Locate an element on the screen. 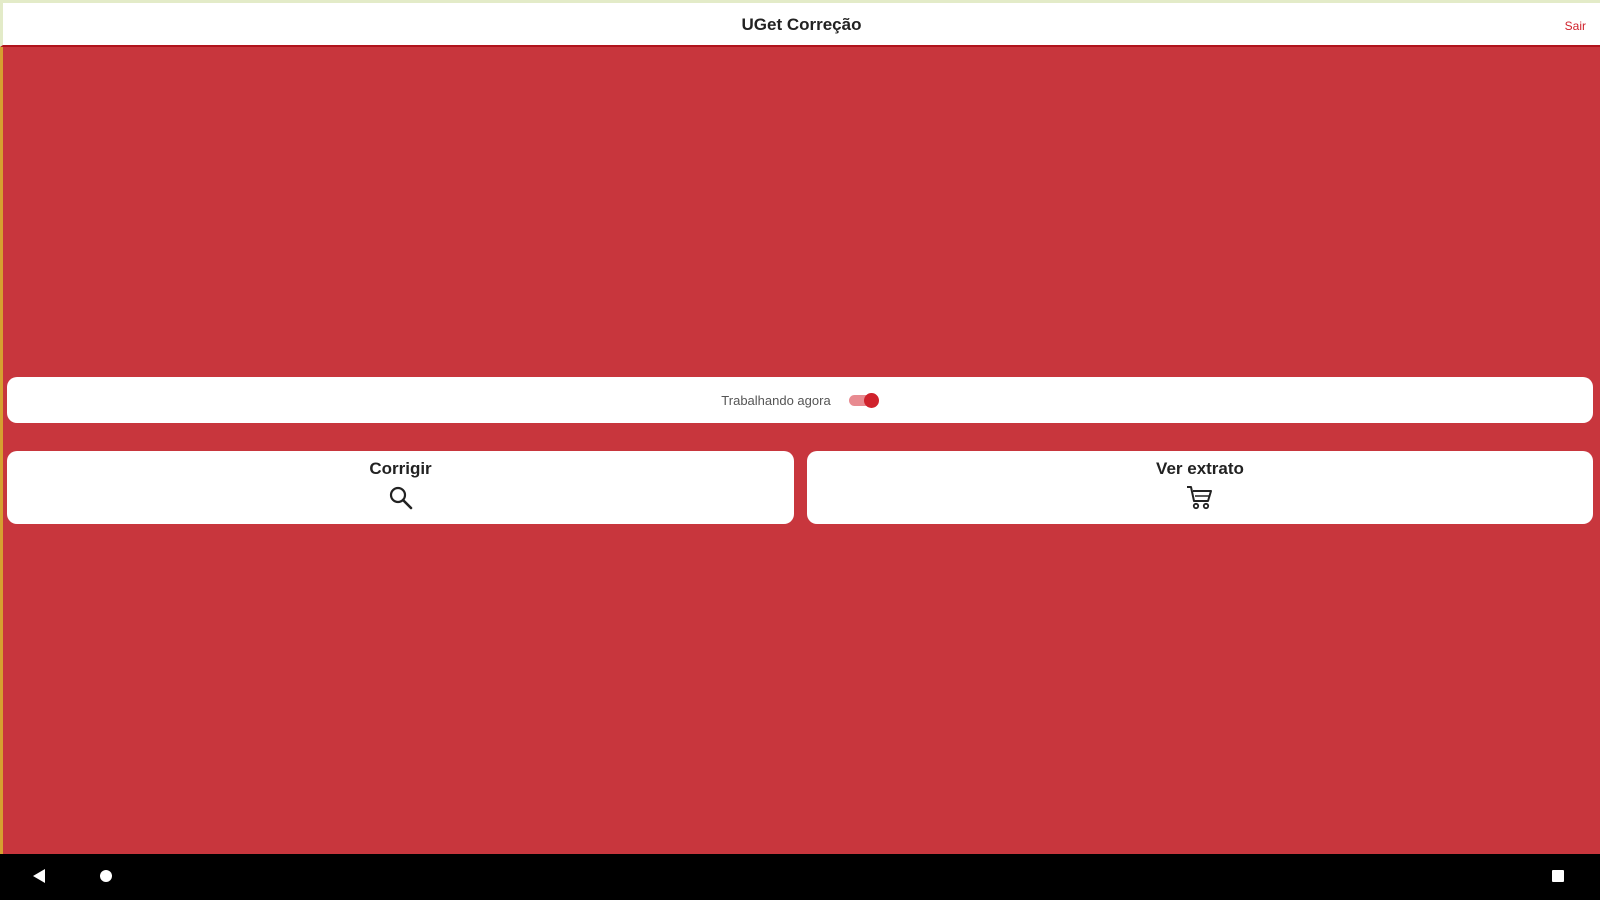 The image size is (1600, 900). cart-icon is located at coordinates (1200, 500).